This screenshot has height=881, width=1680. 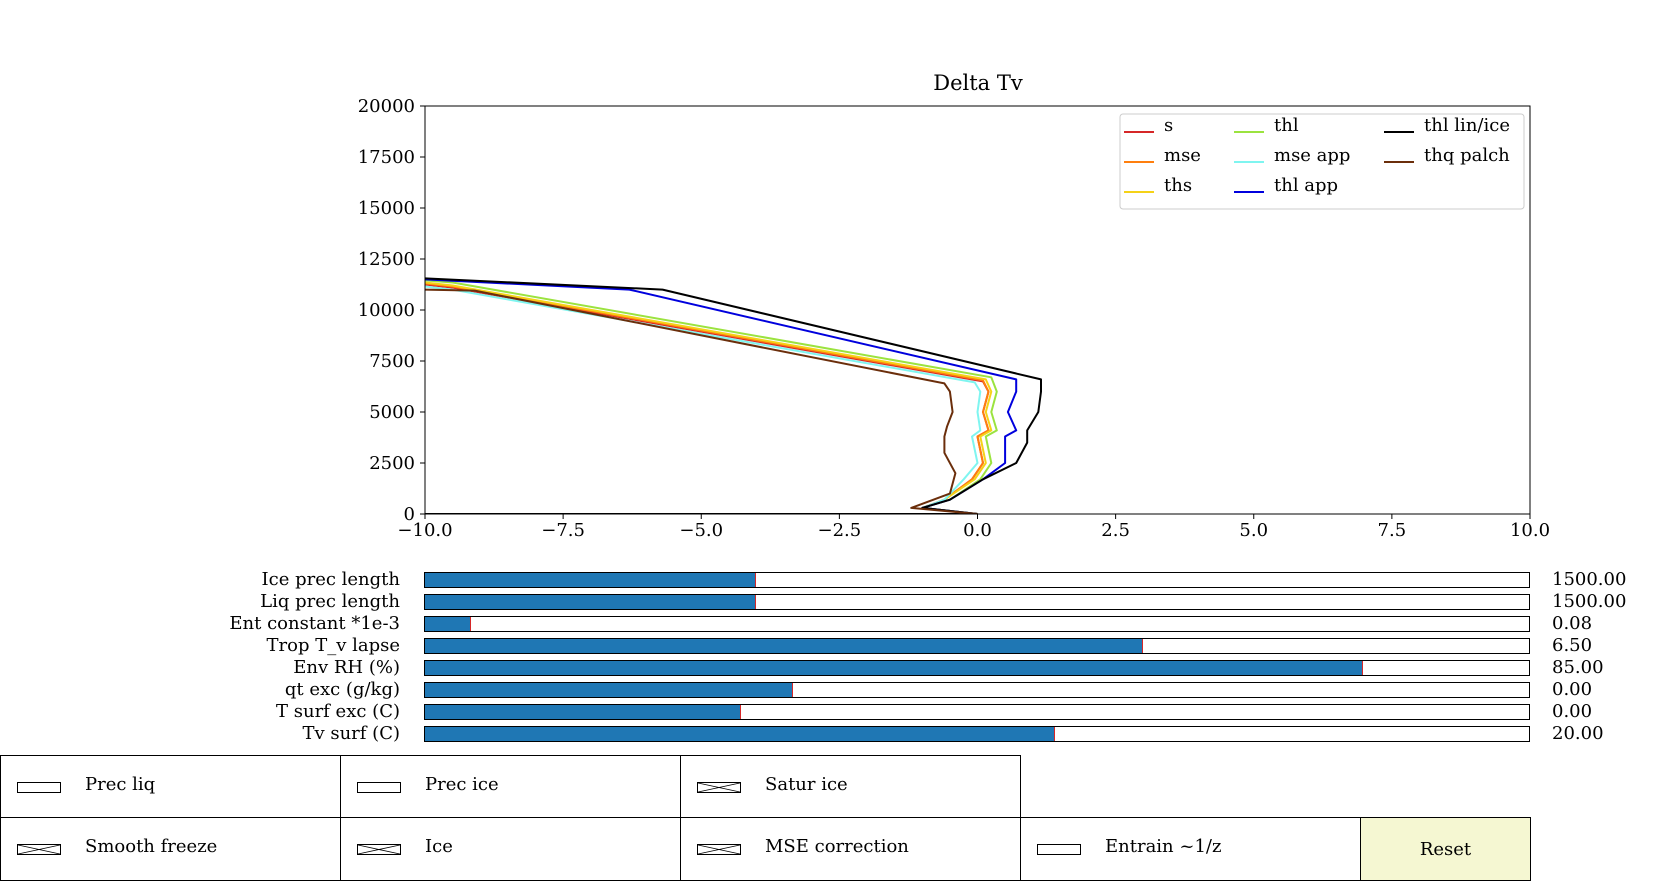 I want to click on slider-label: Tv surf (C), so click(x=351, y=733).